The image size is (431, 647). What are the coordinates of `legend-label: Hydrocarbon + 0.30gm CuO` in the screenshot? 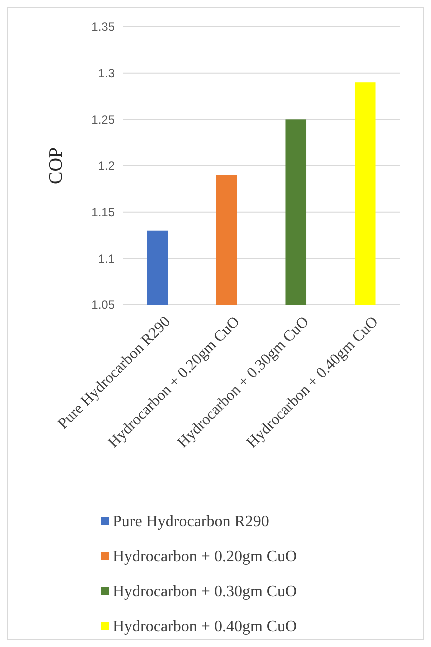 It's located at (205, 592).